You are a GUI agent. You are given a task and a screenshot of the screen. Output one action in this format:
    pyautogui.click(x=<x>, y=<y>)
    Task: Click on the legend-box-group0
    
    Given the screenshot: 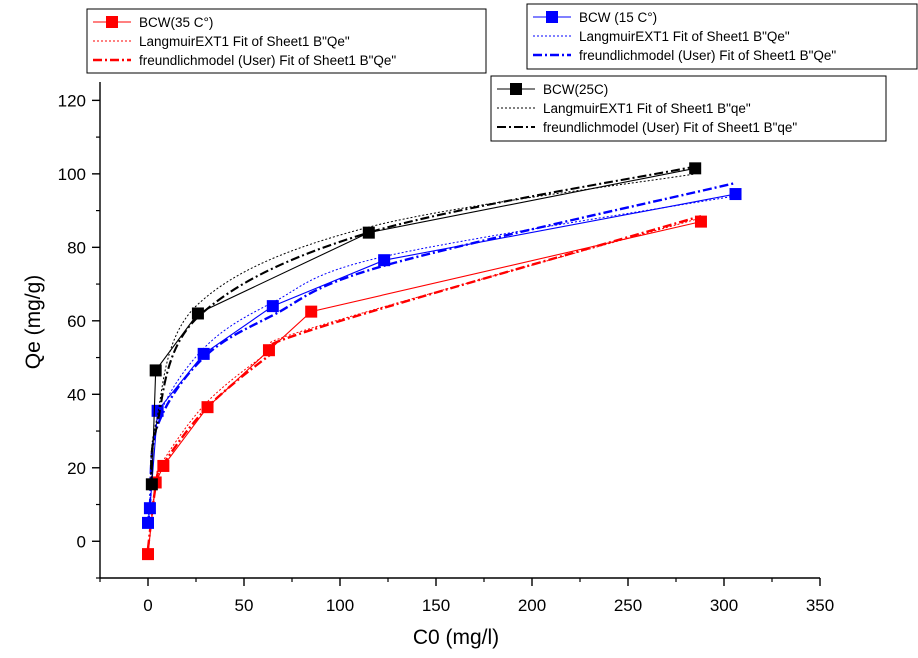 What is the action you would take?
    pyautogui.click(x=286, y=41)
    